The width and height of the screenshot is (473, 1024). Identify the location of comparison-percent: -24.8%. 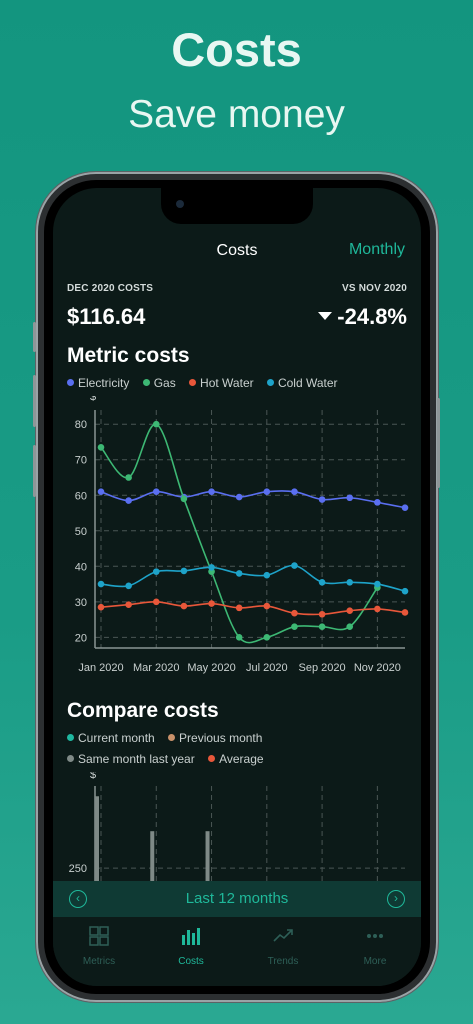
(372, 316).